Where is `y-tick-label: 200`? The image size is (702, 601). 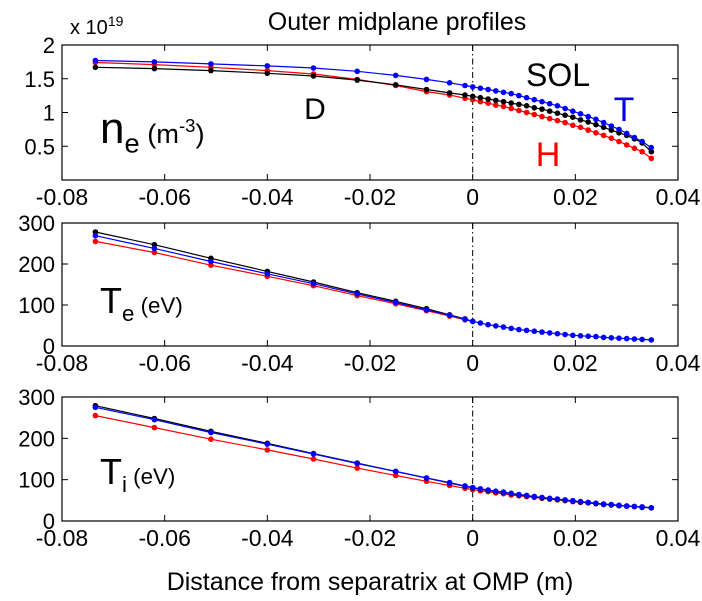 y-tick-label: 200 is located at coordinates (36, 264).